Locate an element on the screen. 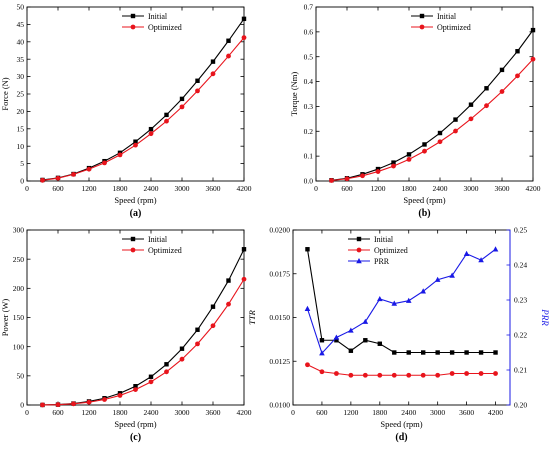  y2-tick-label: 0.23 is located at coordinates (520, 300).